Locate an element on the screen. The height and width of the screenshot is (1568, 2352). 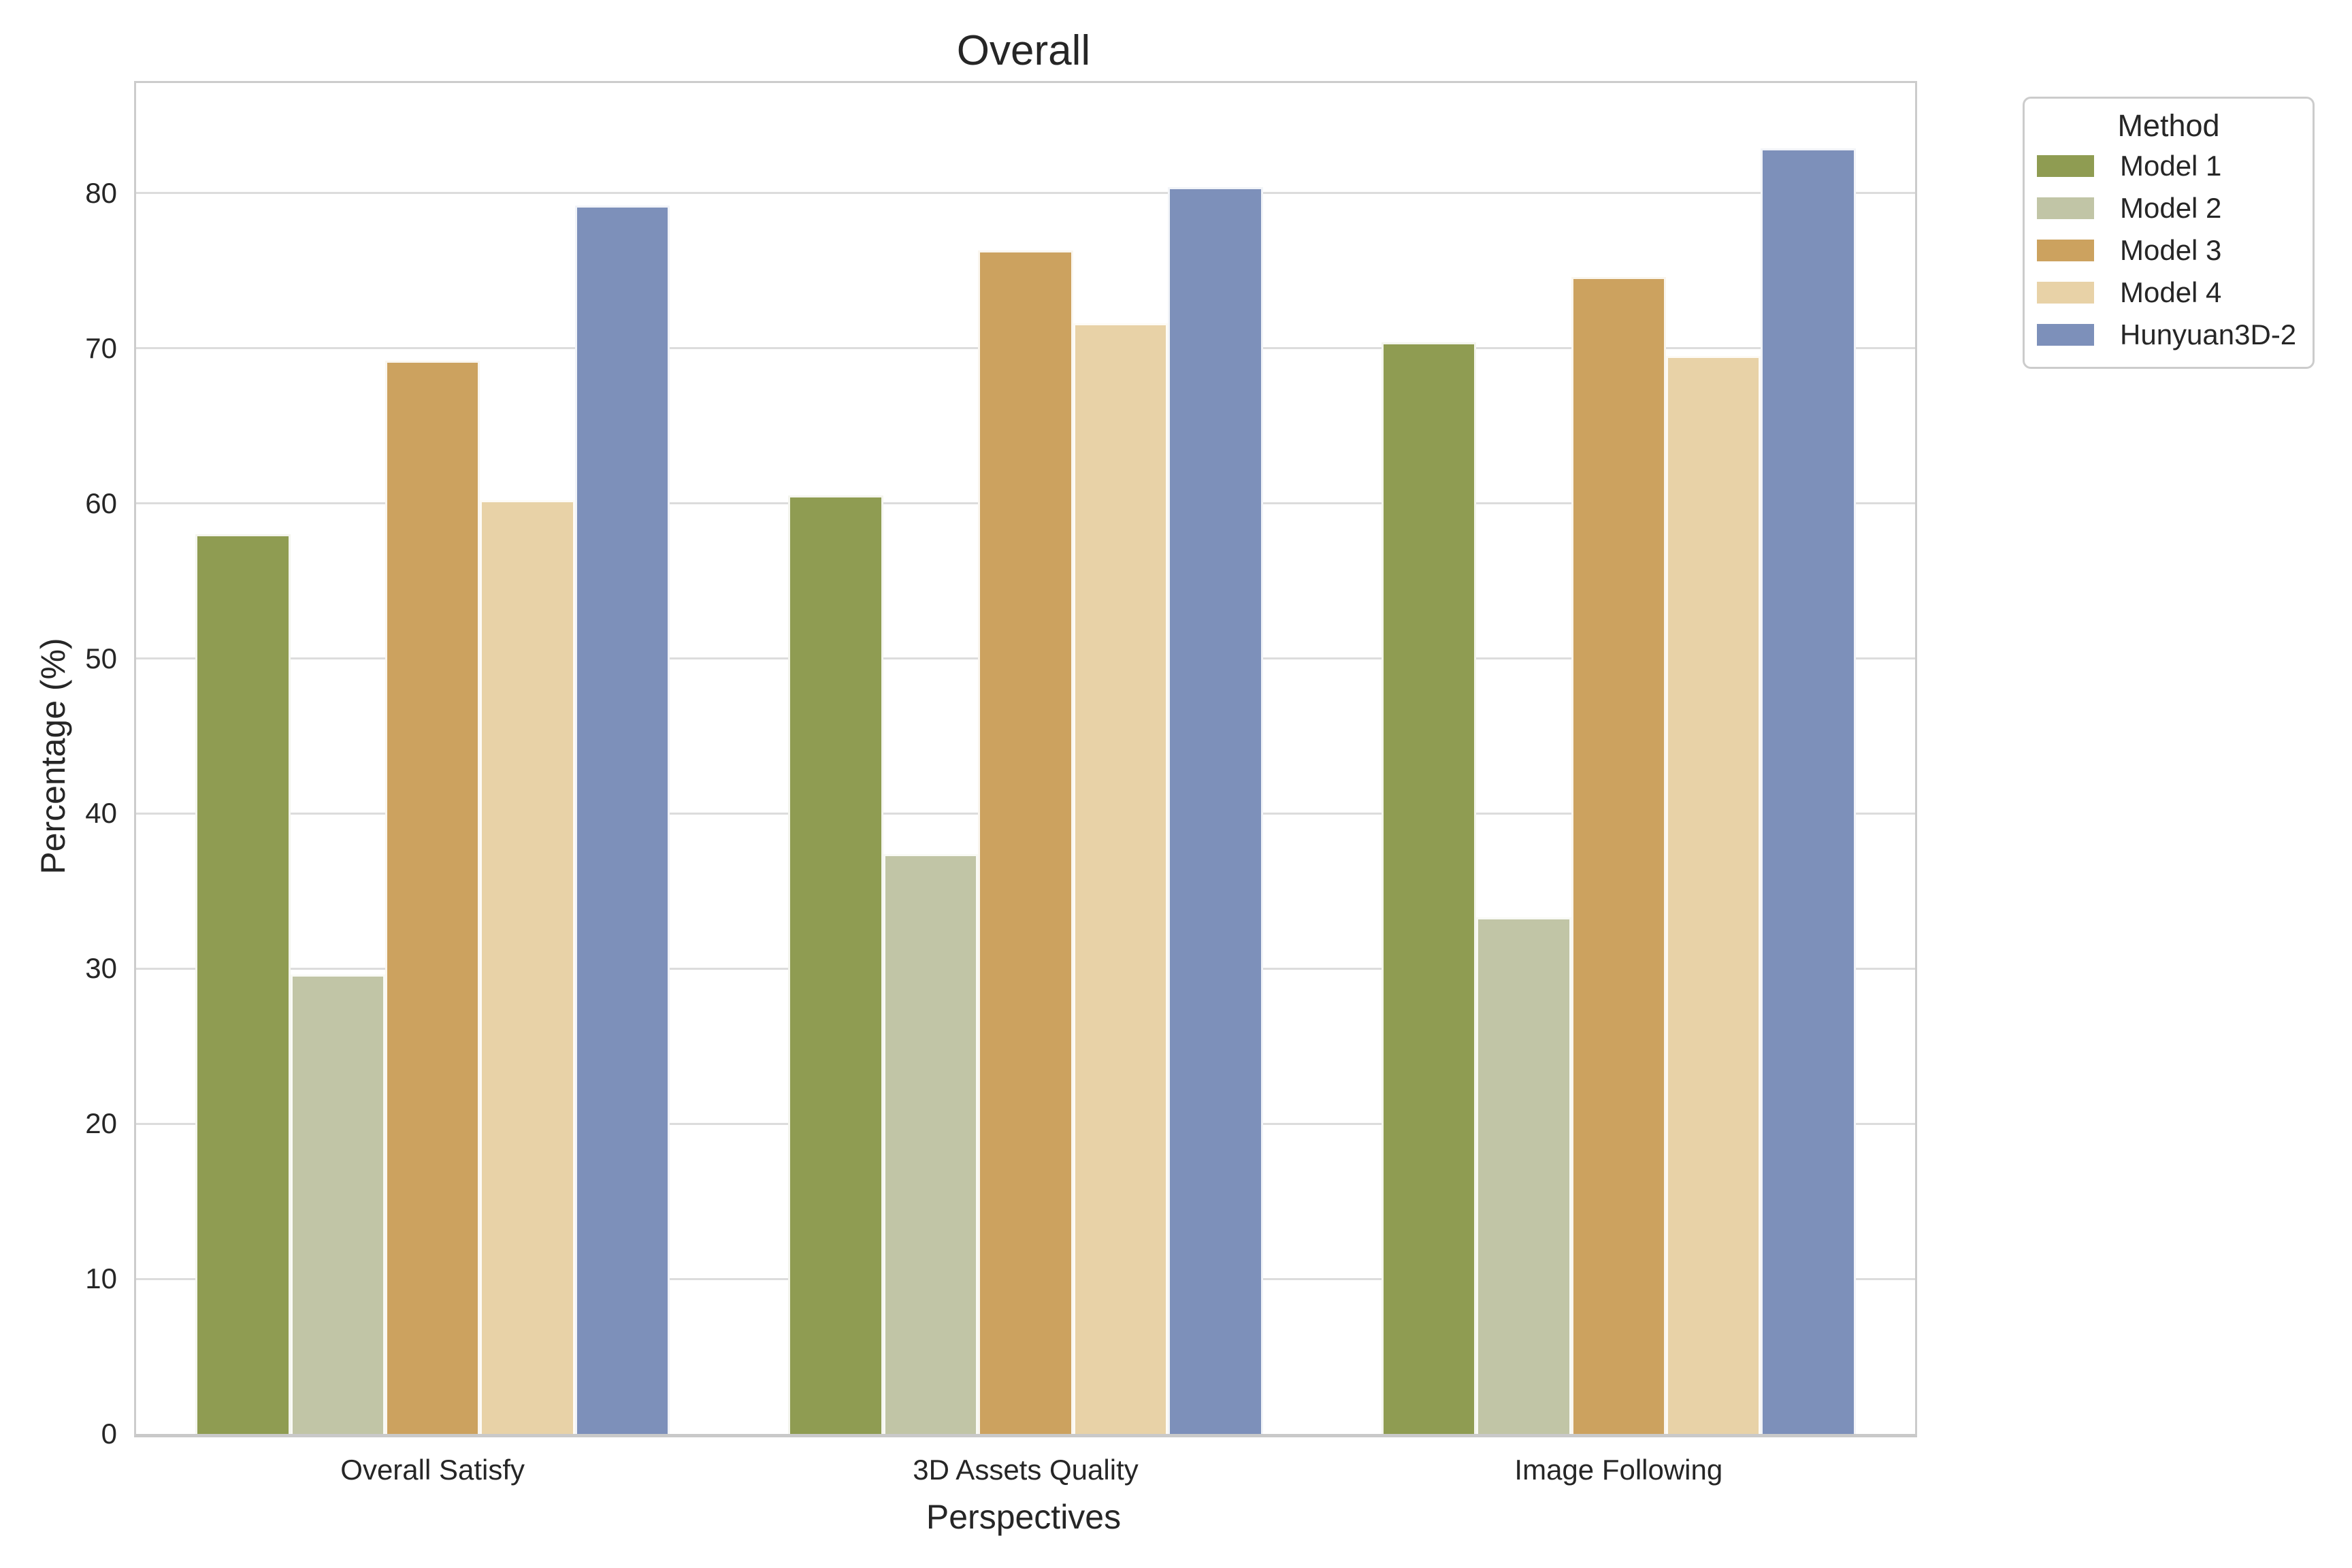
legend-label-model-1: Model 1 is located at coordinates (2171, 166).